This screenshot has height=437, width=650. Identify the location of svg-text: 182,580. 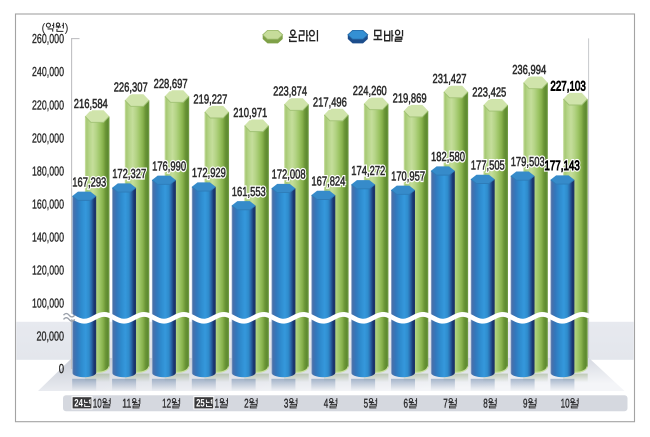
(448, 156).